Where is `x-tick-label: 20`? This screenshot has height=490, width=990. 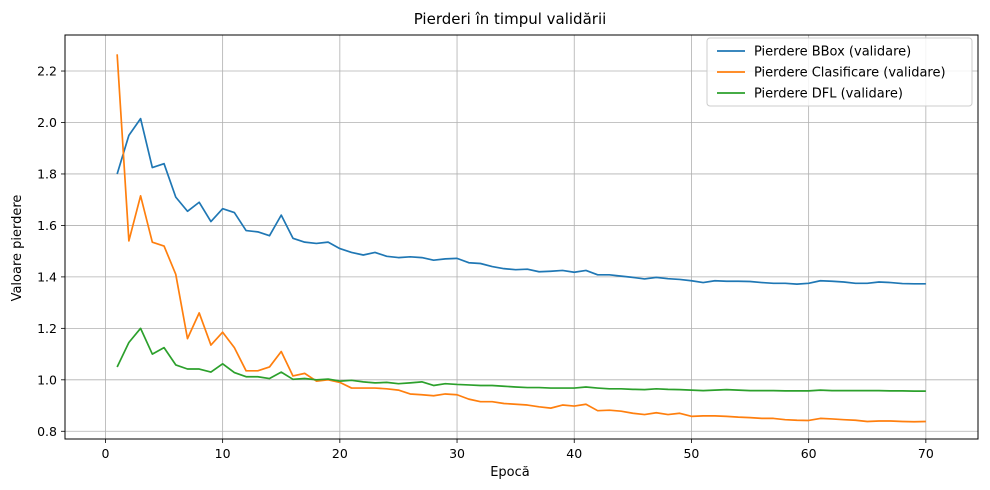
x-tick-label: 20 is located at coordinates (340, 453).